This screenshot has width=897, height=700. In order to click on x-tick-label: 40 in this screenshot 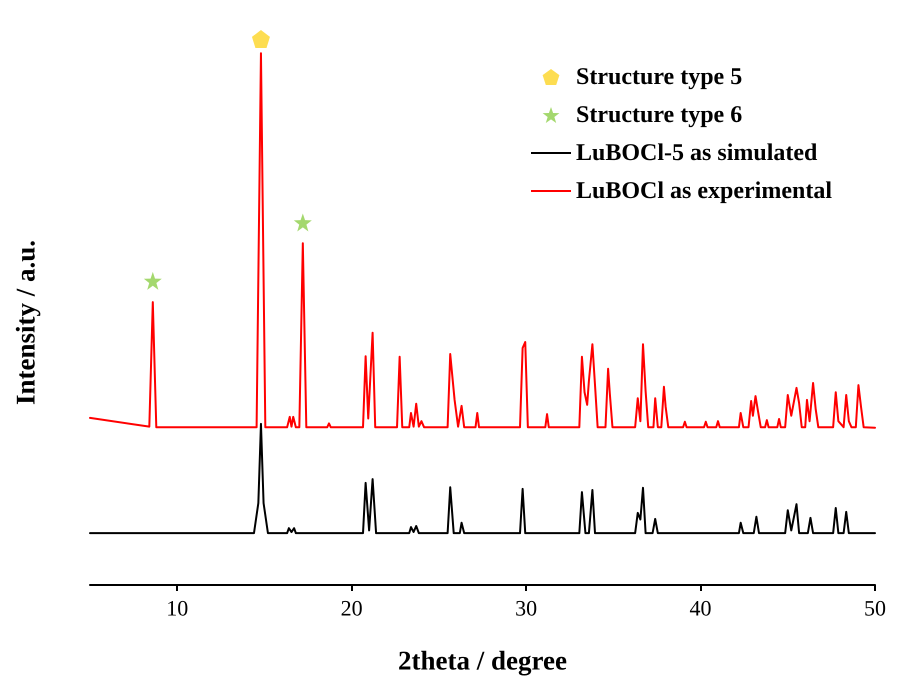, I will do `click(701, 608)`.